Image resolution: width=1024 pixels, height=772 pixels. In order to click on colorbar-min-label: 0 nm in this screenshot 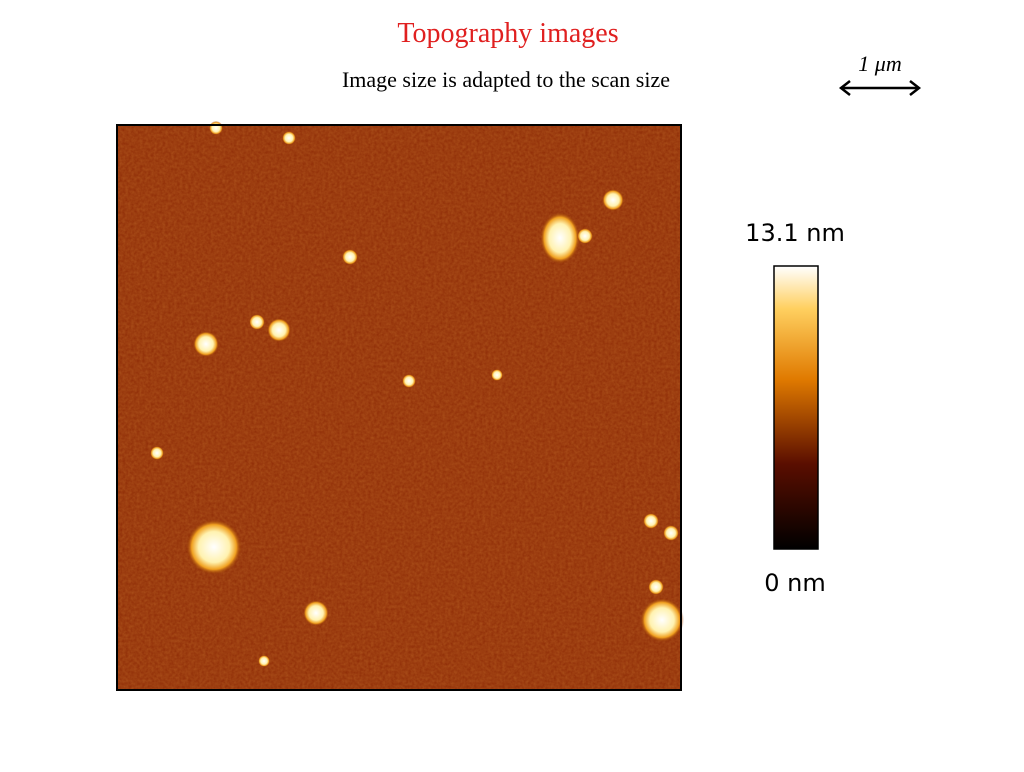, I will do `click(795, 583)`.